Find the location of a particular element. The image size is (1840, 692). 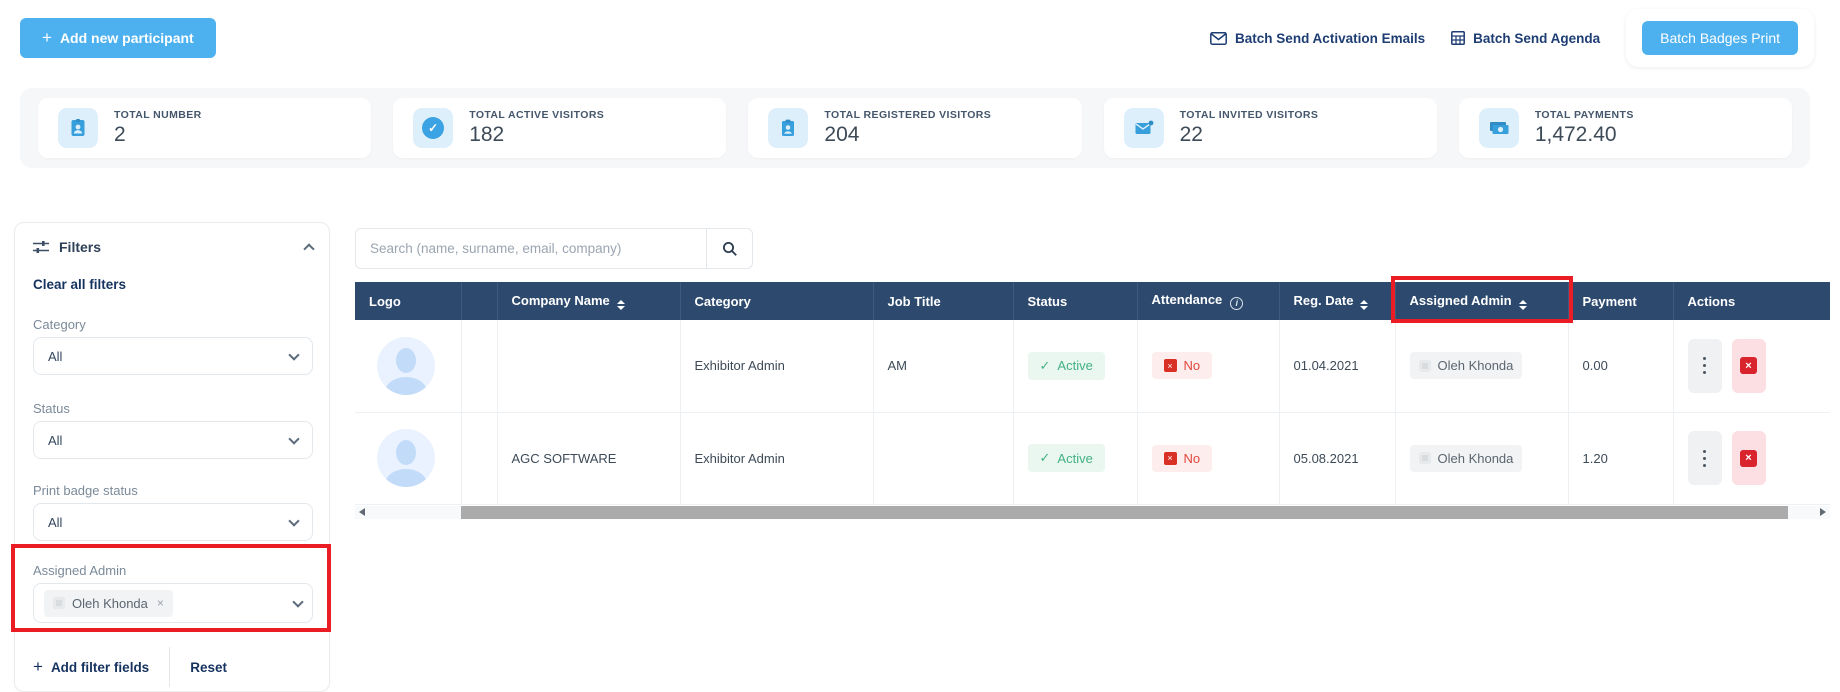

stat-value: 182 is located at coordinates (487, 134).